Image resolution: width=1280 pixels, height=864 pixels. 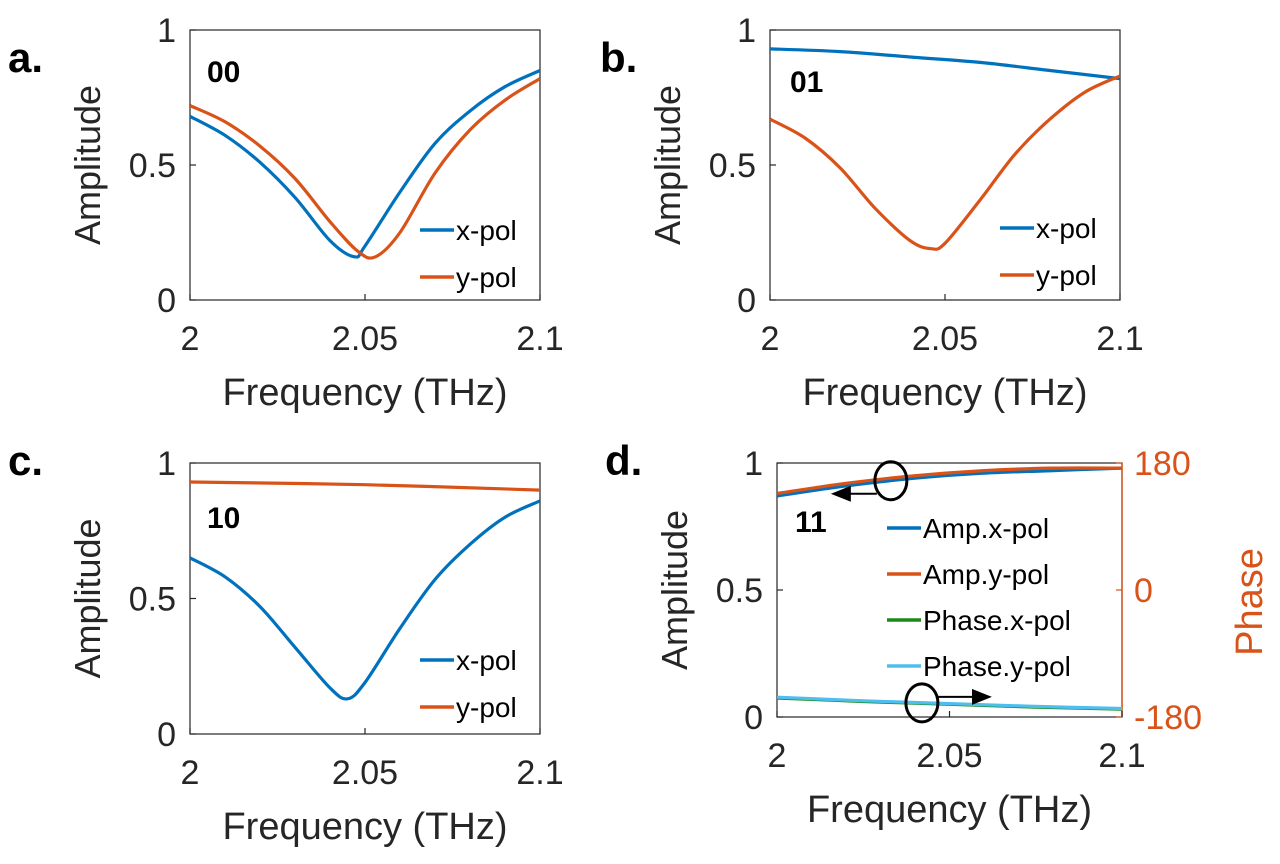 What do you see at coordinates (986, 528) in the screenshot?
I see `legend-label: Amp.x-pol` at bounding box center [986, 528].